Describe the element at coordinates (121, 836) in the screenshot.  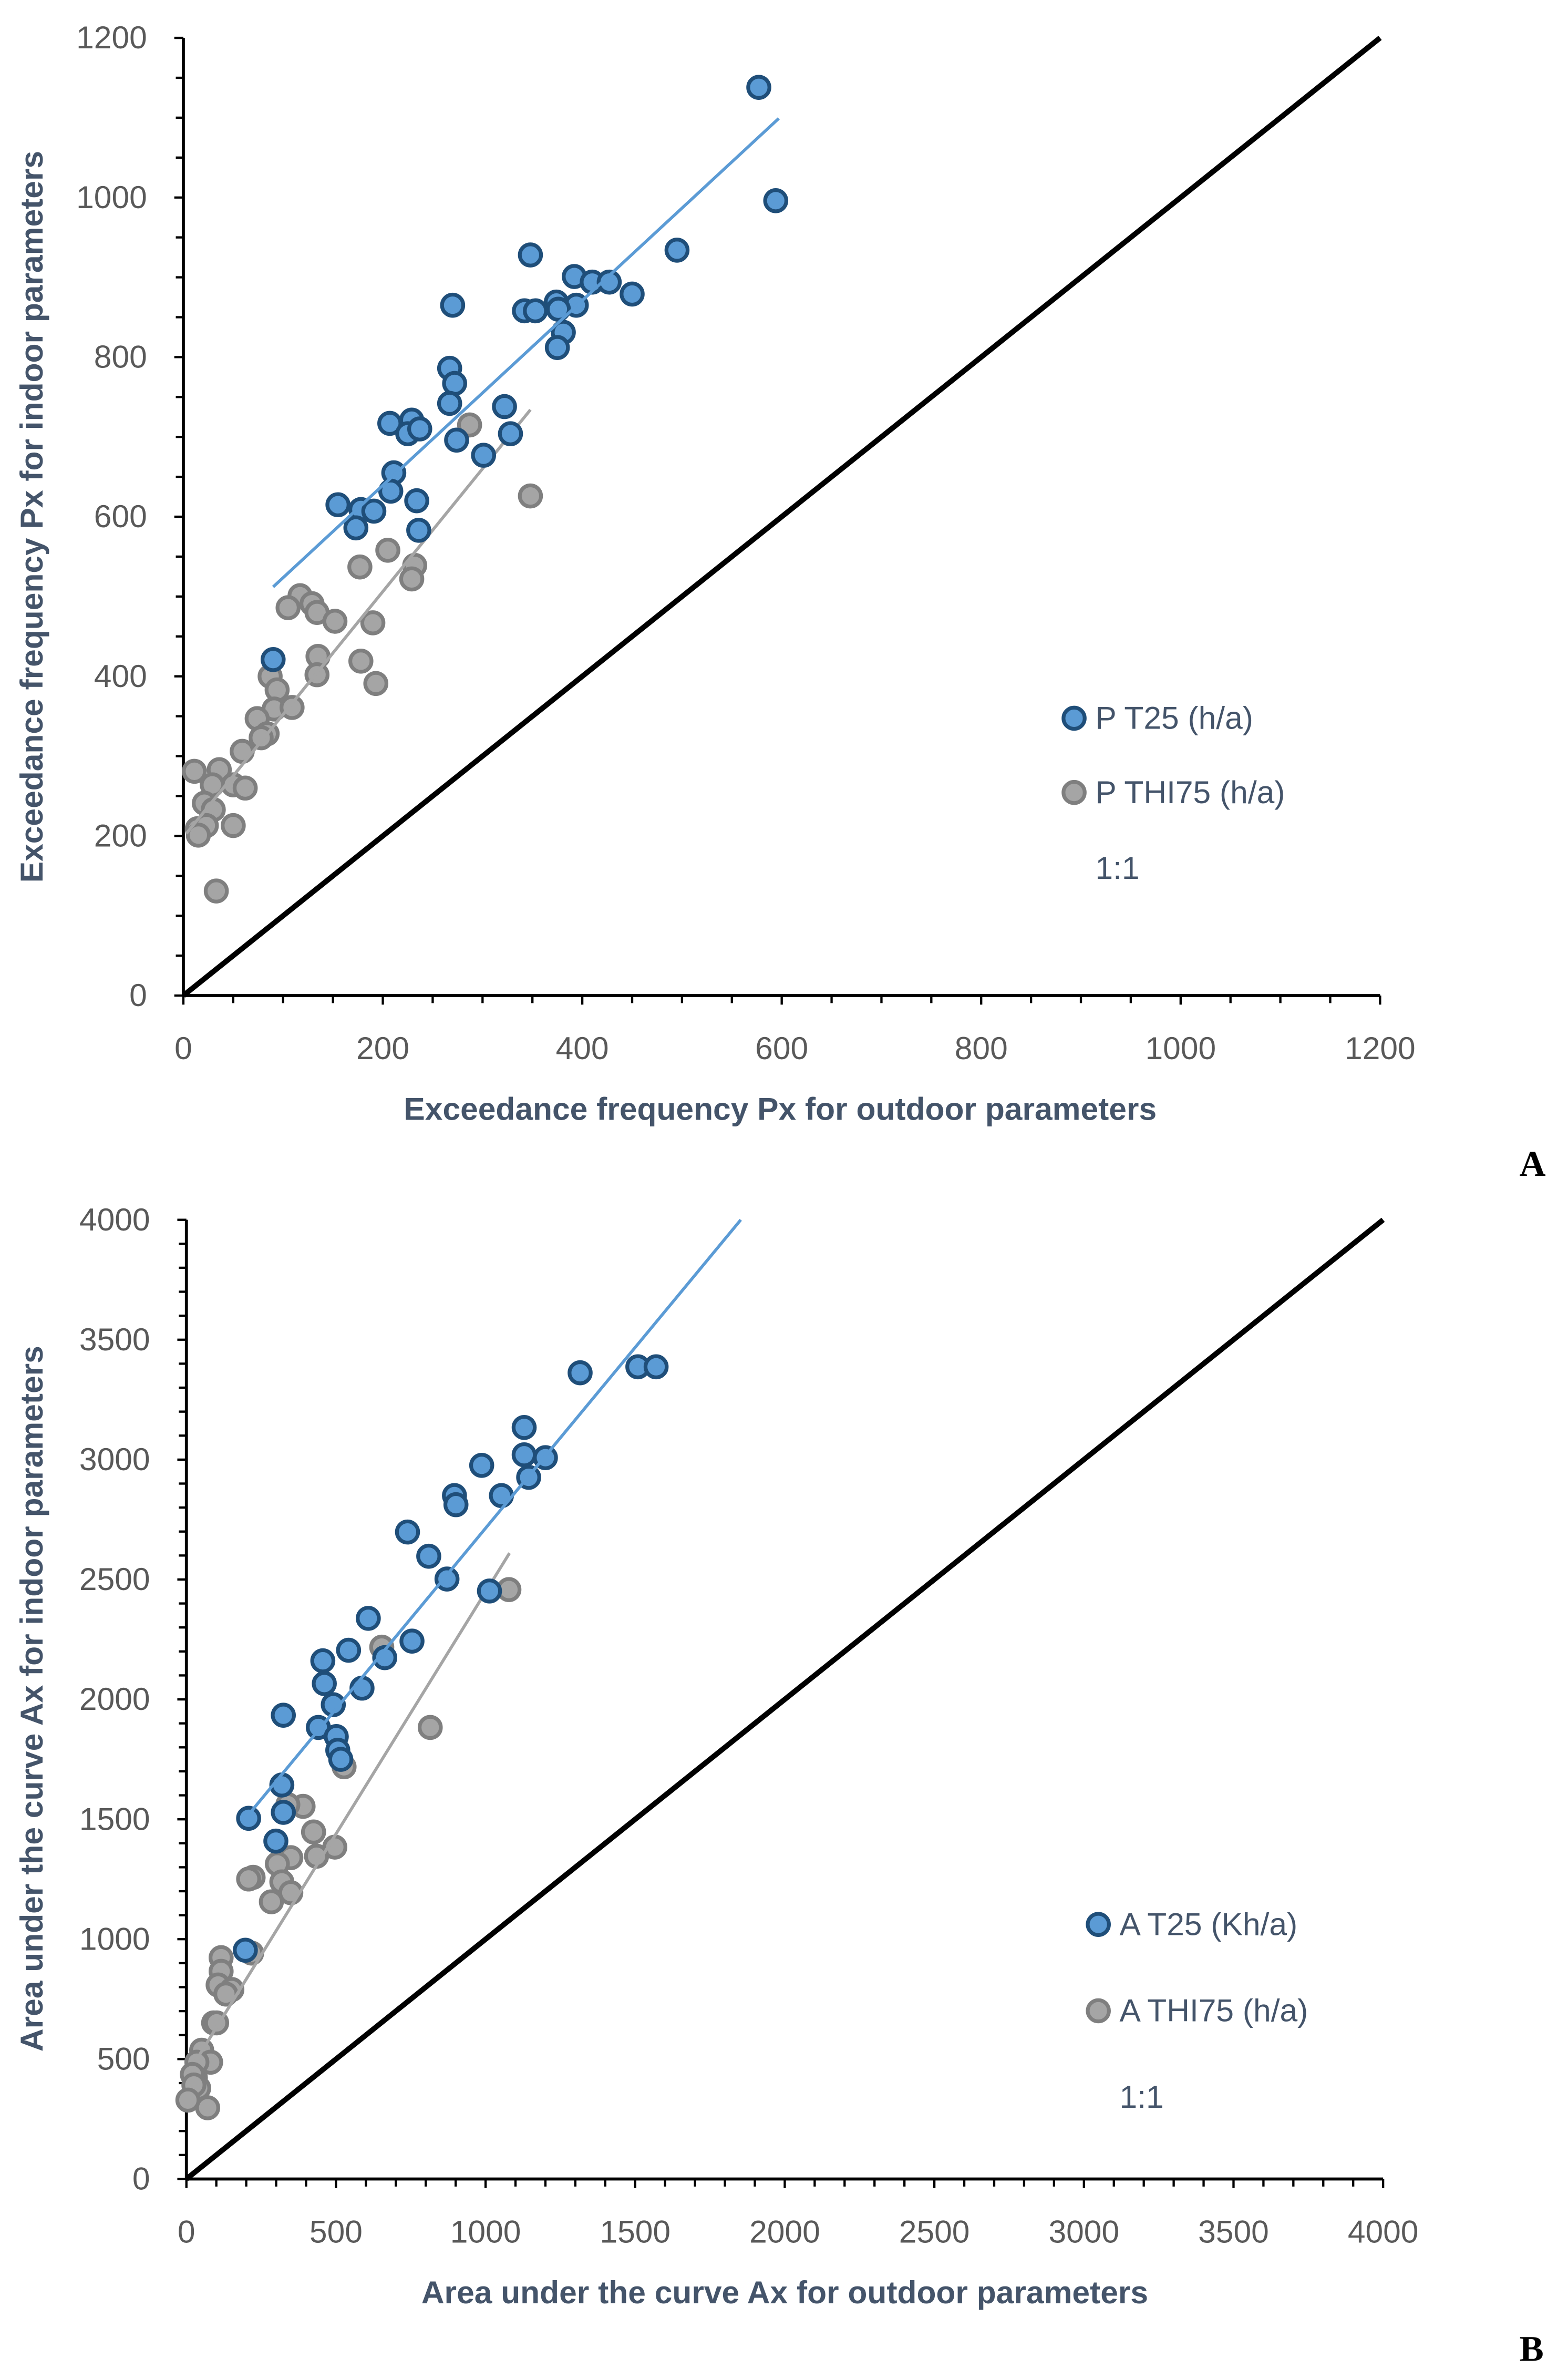
I see `y-tick-label: 200` at that location.